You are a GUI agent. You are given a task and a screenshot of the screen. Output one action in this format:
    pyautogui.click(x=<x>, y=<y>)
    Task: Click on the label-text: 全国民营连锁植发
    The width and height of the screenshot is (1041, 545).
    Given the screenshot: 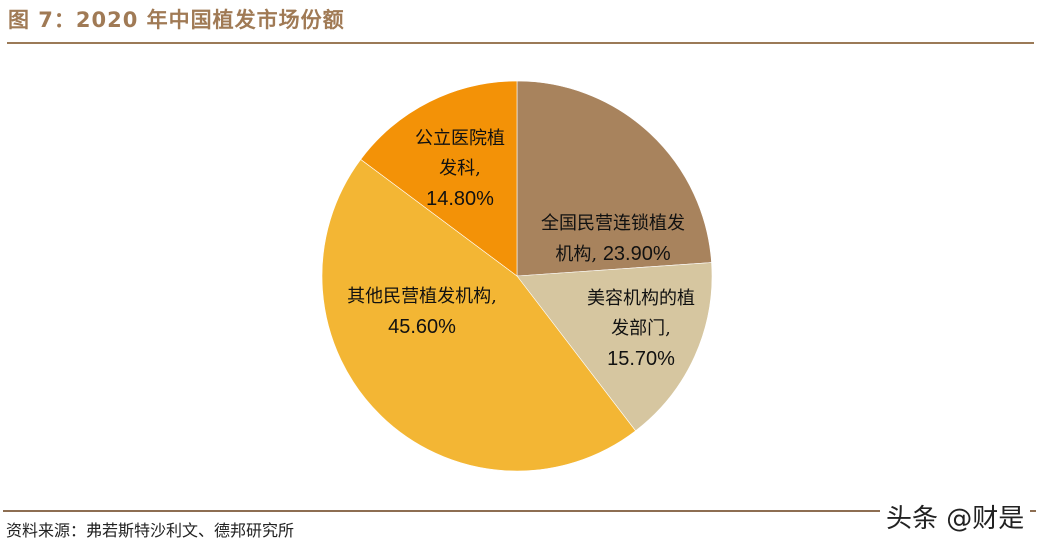 What is the action you would take?
    pyautogui.click(x=613, y=223)
    